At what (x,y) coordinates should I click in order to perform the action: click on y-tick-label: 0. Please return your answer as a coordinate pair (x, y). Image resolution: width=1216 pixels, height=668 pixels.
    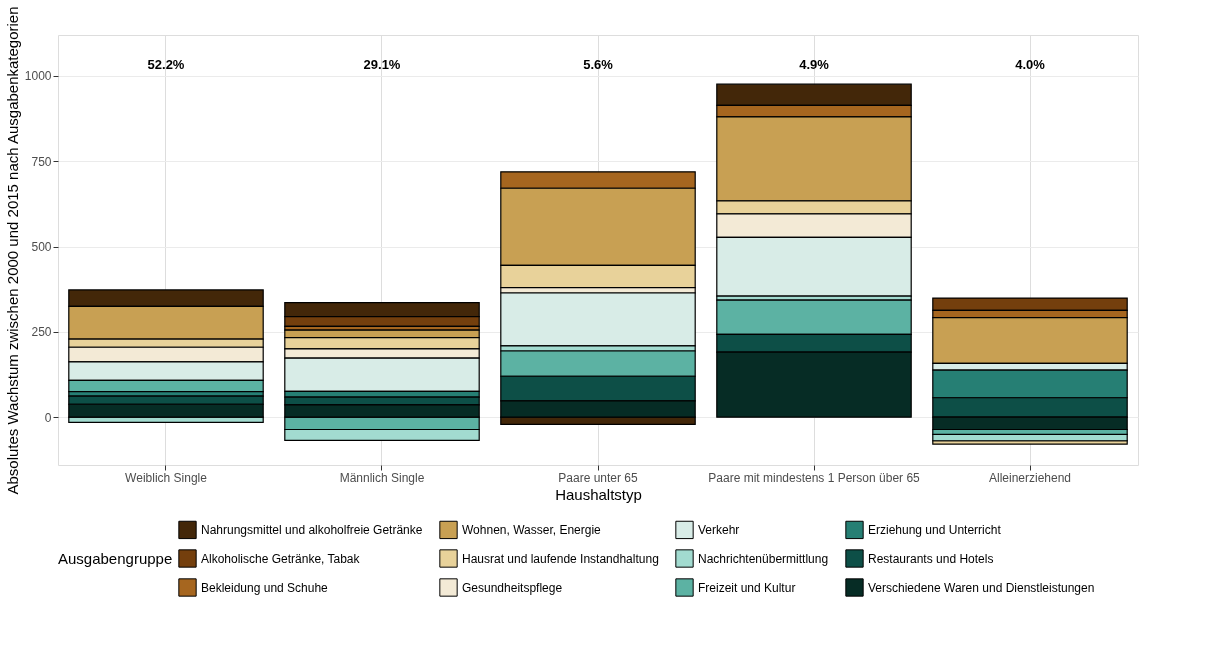
    Looking at the image, I should click on (48, 417).